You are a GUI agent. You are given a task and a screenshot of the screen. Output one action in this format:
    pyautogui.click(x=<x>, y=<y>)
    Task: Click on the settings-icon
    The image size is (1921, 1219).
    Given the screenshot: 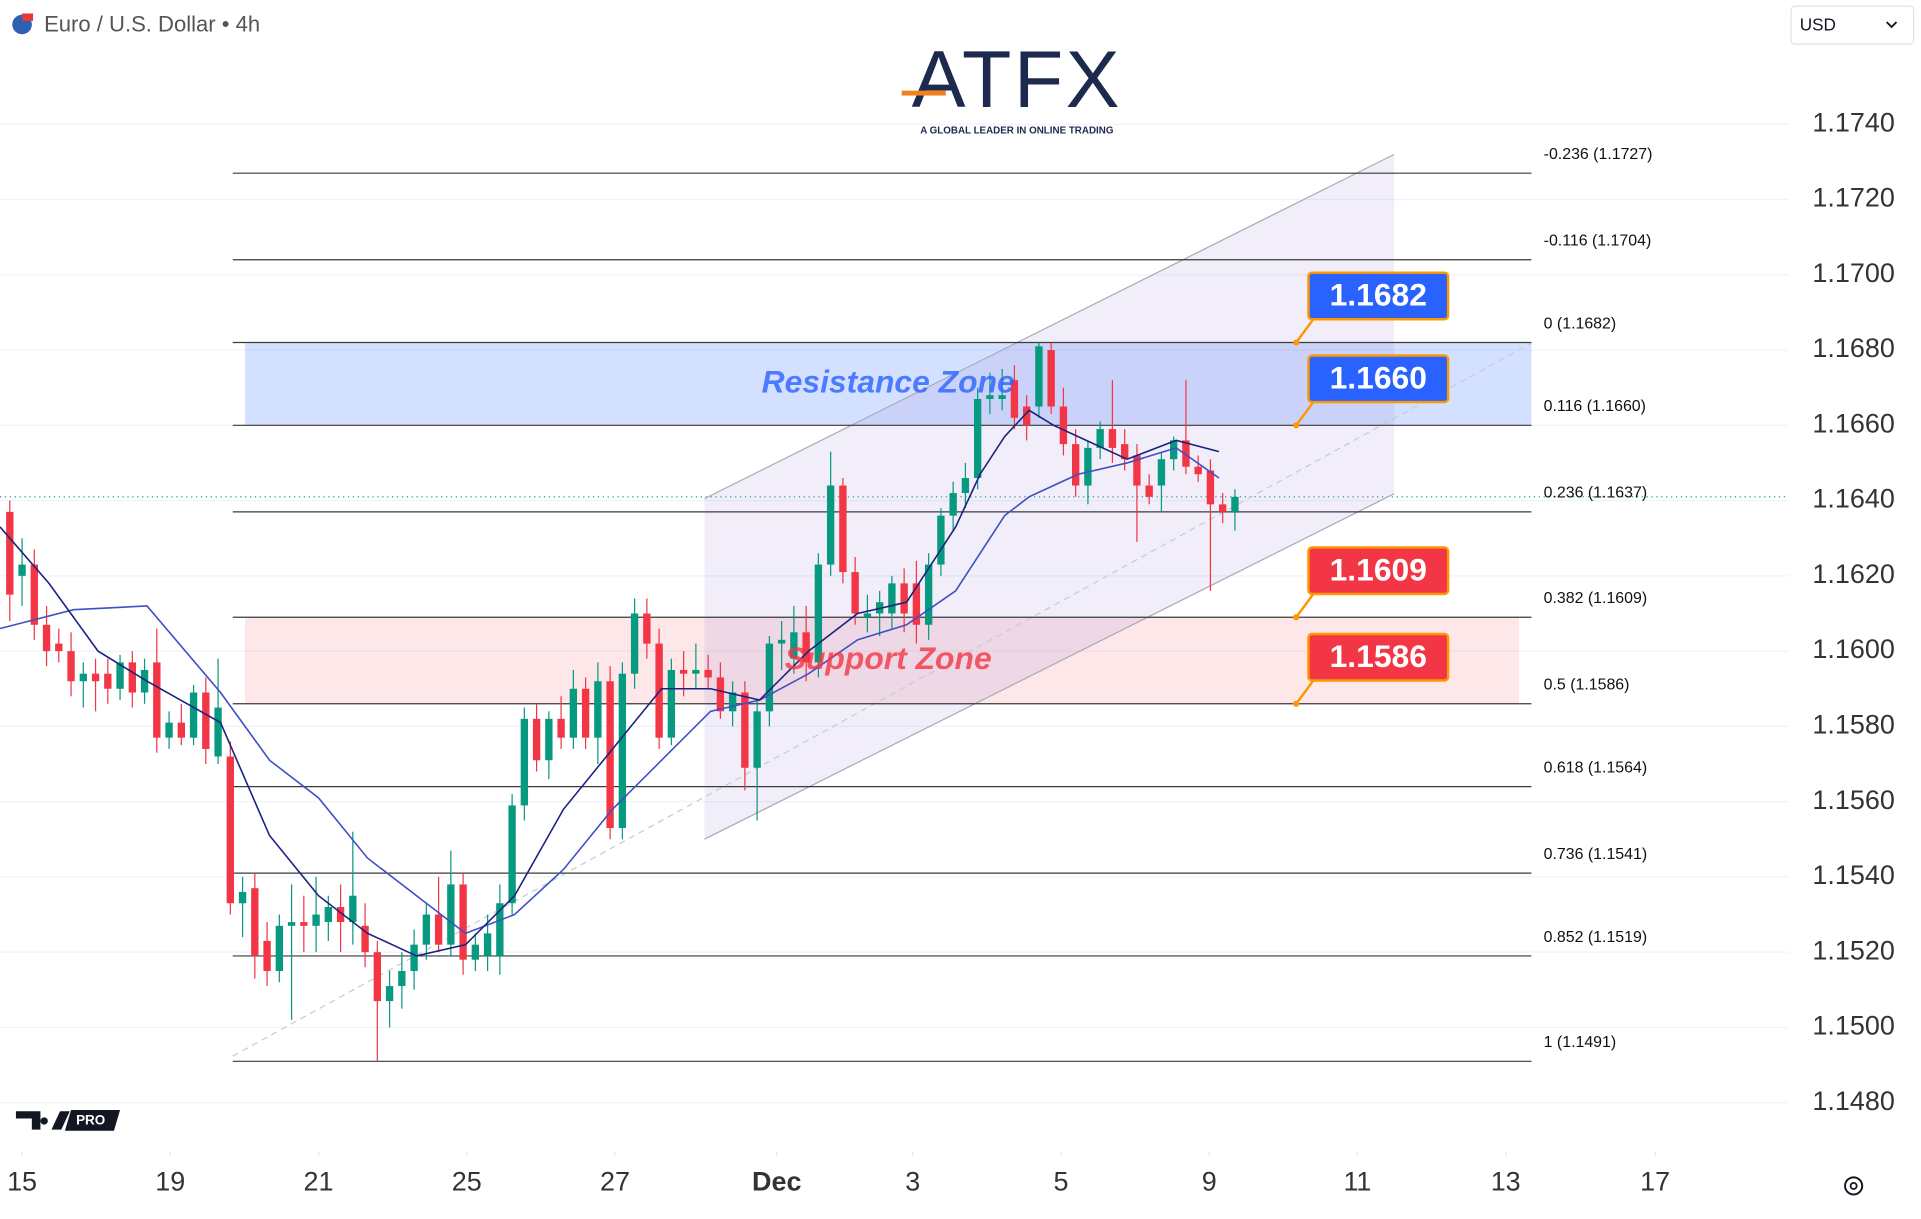 What is the action you would take?
    pyautogui.click(x=1854, y=1186)
    